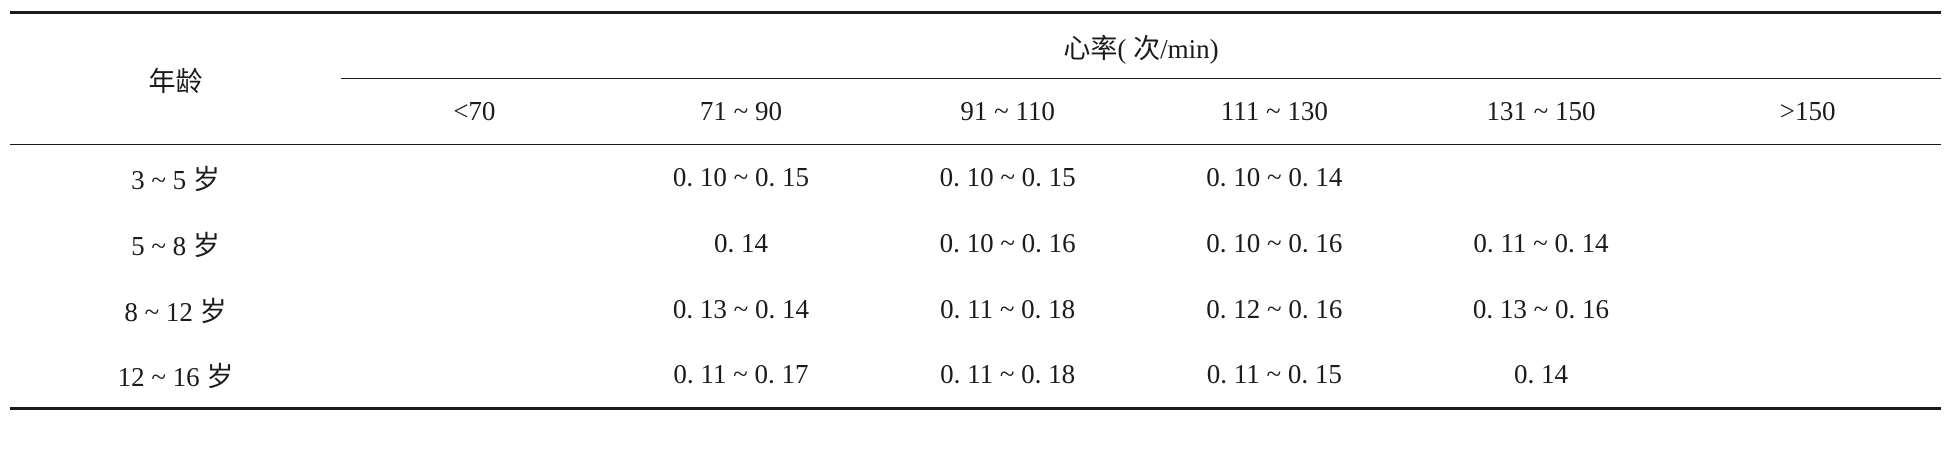  What do you see at coordinates (175, 246) in the screenshot?
I see `age-cell: 5 ~ 8 岁` at bounding box center [175, 246].